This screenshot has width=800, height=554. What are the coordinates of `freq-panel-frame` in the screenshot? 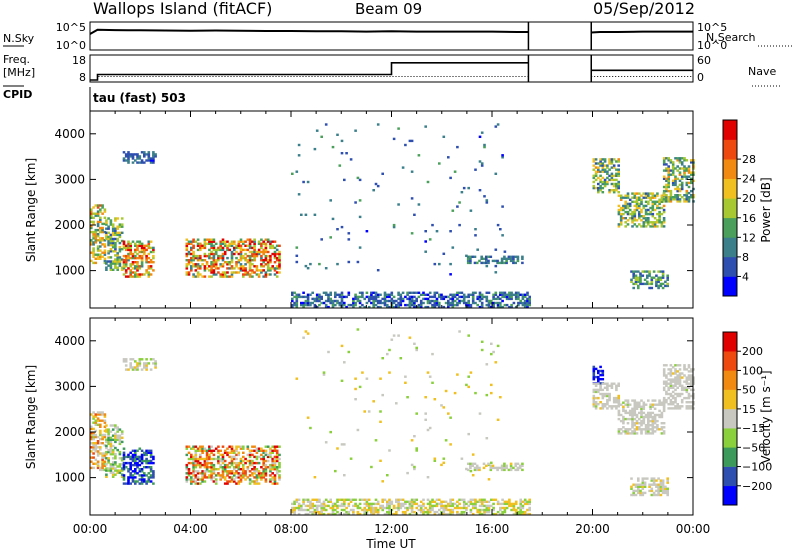 It's located at (391, 68).